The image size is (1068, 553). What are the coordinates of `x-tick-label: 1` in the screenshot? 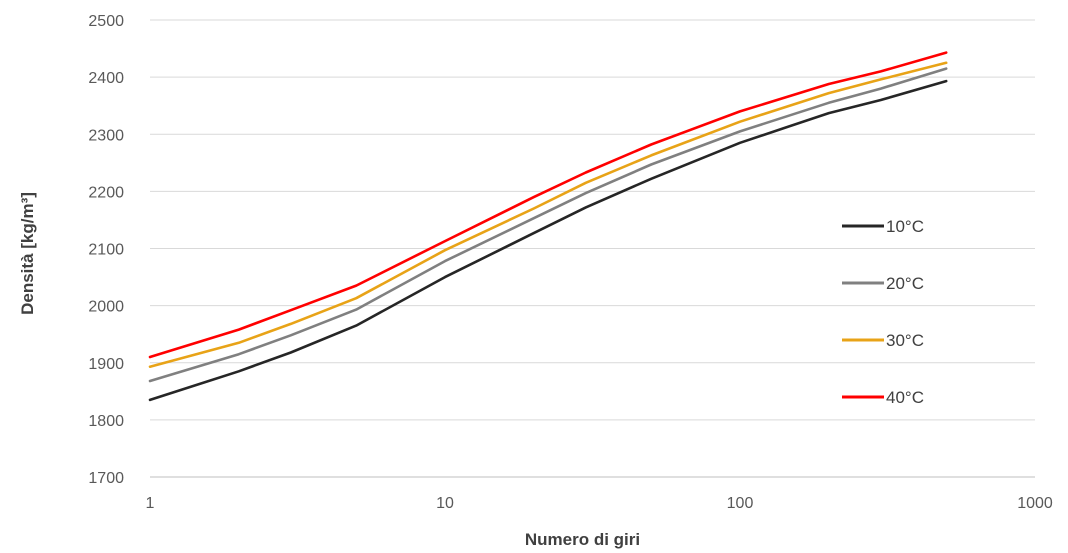 It's located at (150, 503).